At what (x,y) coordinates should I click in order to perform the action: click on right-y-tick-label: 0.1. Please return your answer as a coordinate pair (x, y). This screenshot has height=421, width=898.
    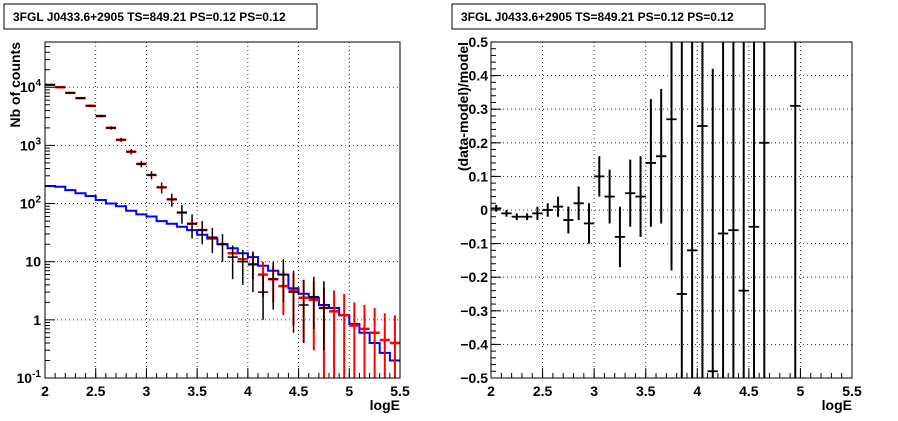
    Looking at the image, I should click on (479, 176).